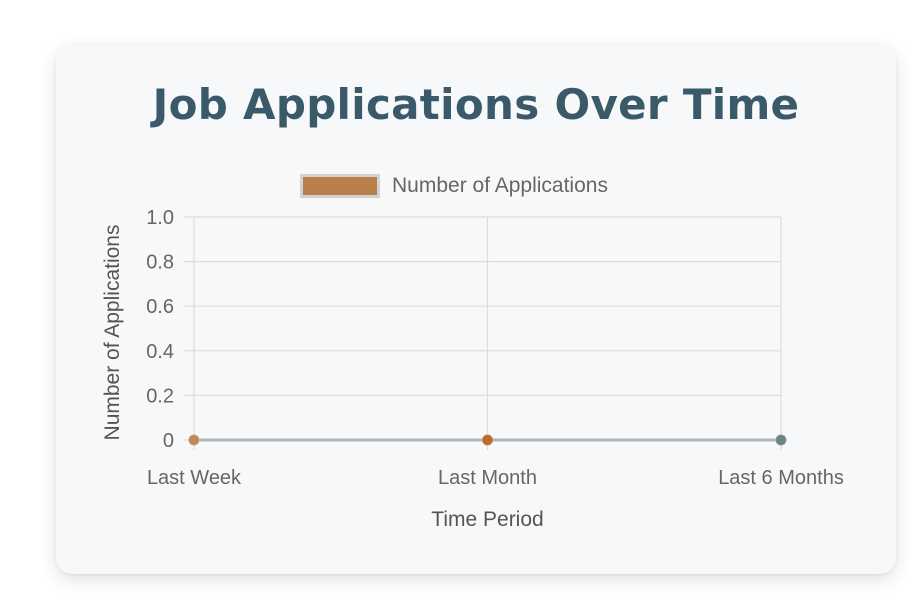  Describe the element at coordinates (160, 263) in the screenshot. I see `y-tick-label: 0.8` at that location.